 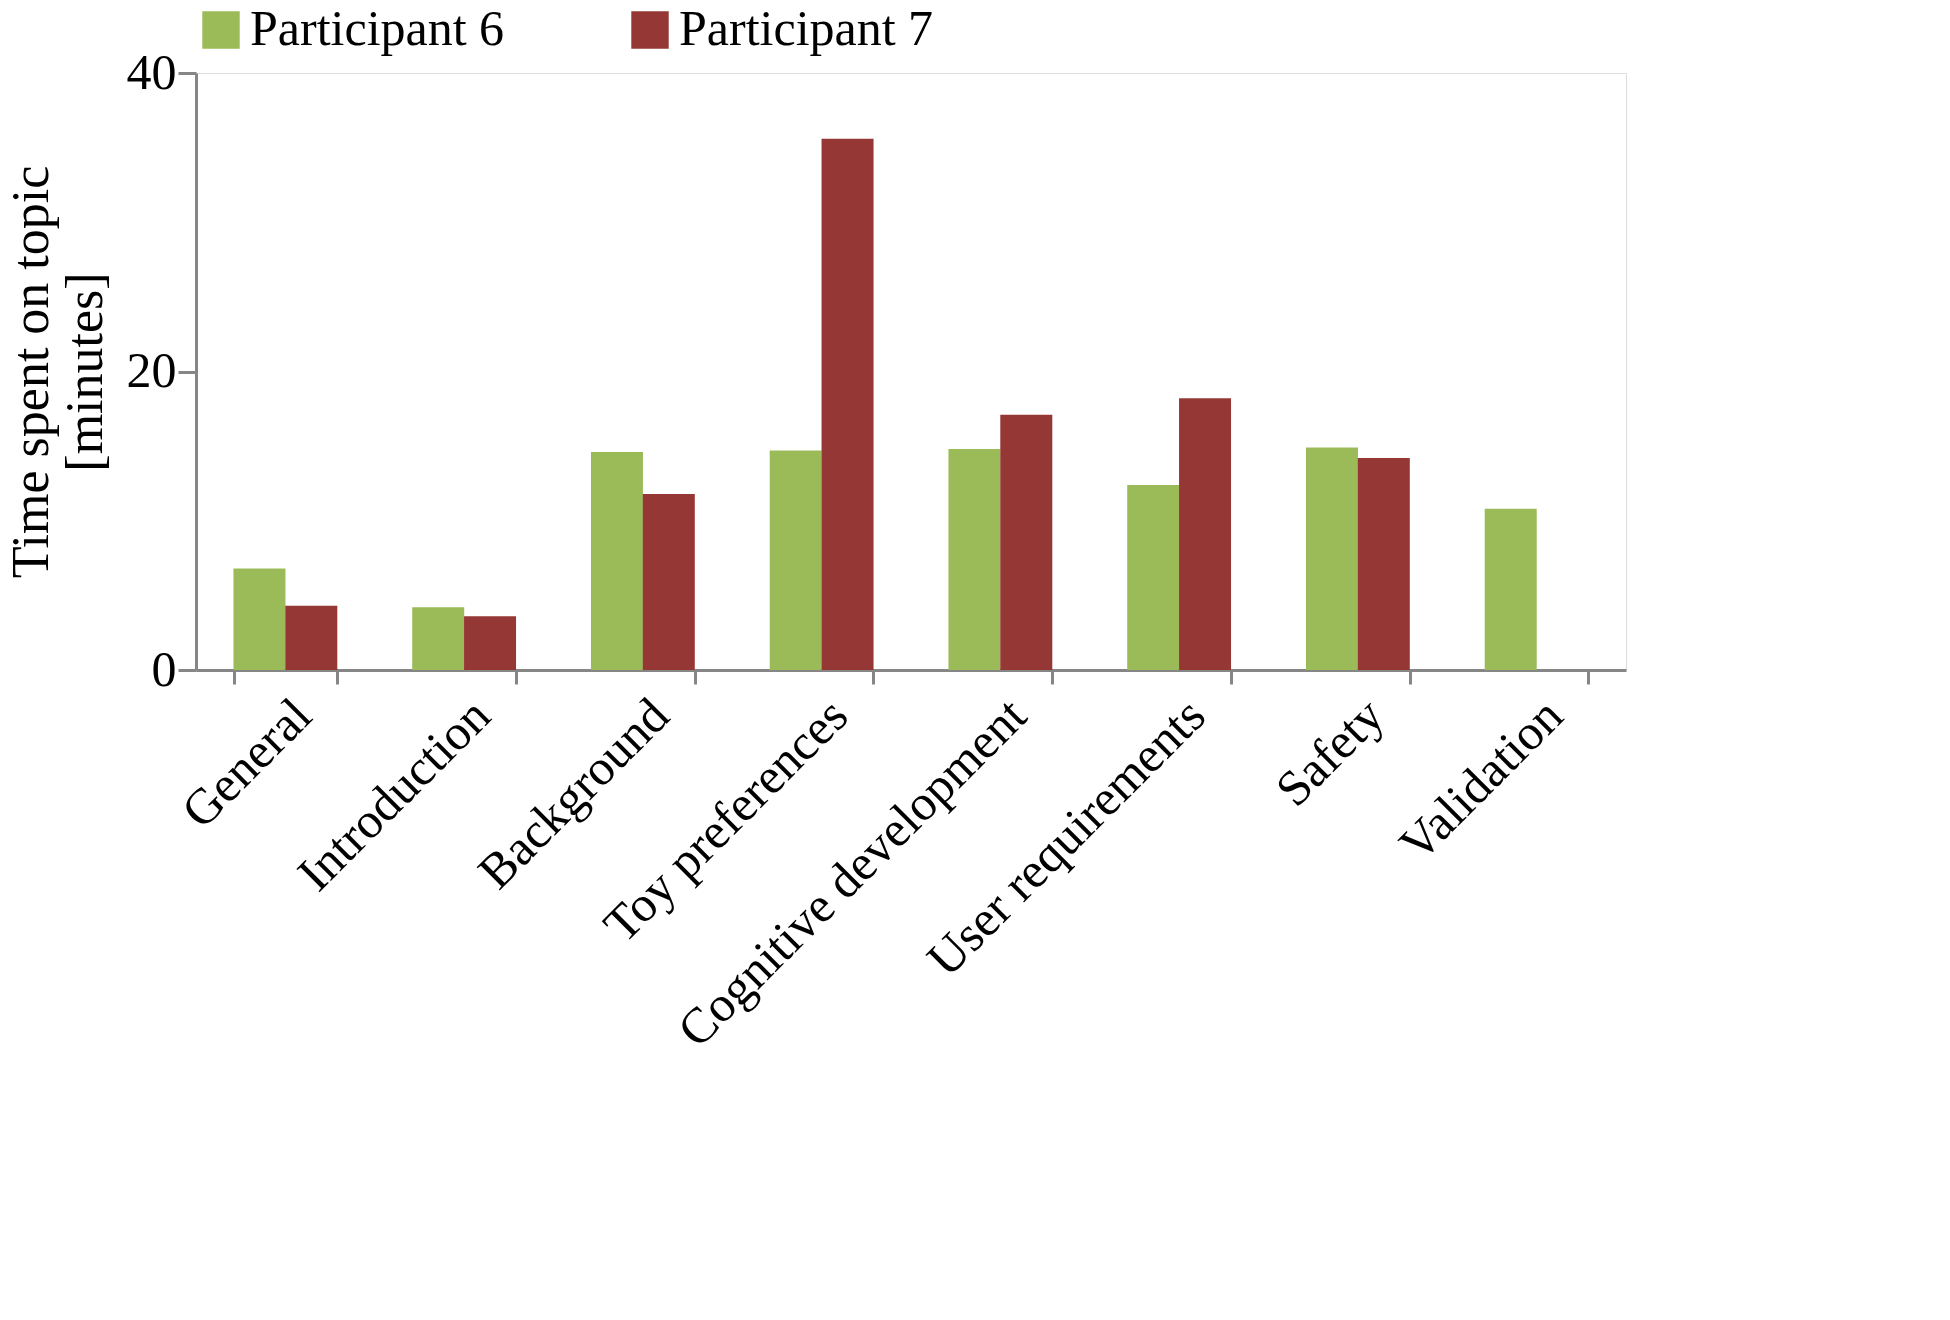 I want to click on y-tick-label: 40, so click(x=151, y=71).